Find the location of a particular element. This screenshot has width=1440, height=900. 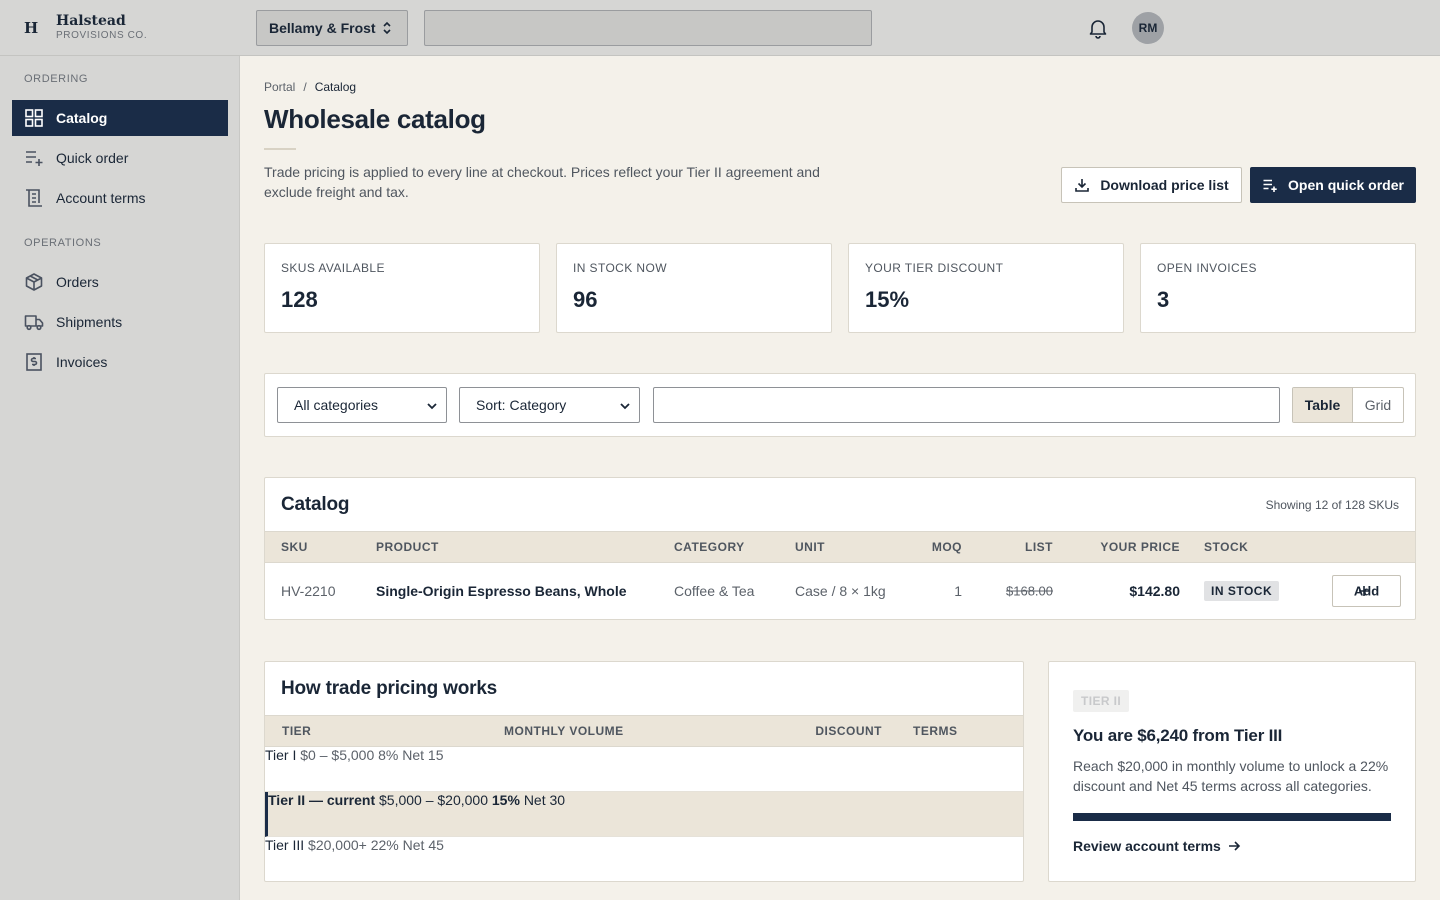

stat-card-open-invoices: OPEN INVOICES 3 is located at coordinates (1278, 288).